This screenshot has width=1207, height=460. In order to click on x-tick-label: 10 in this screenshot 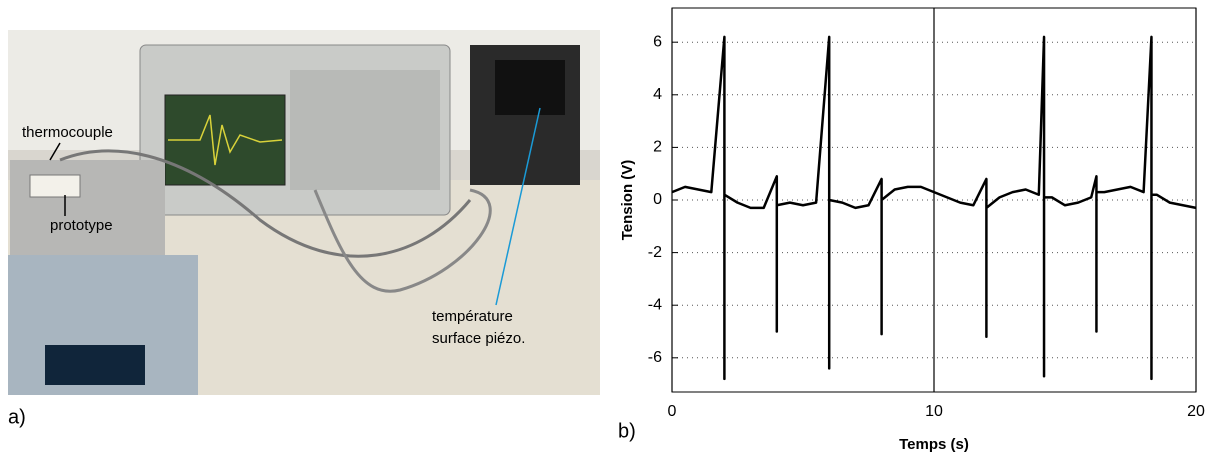, I will do `click(934, 411)`.